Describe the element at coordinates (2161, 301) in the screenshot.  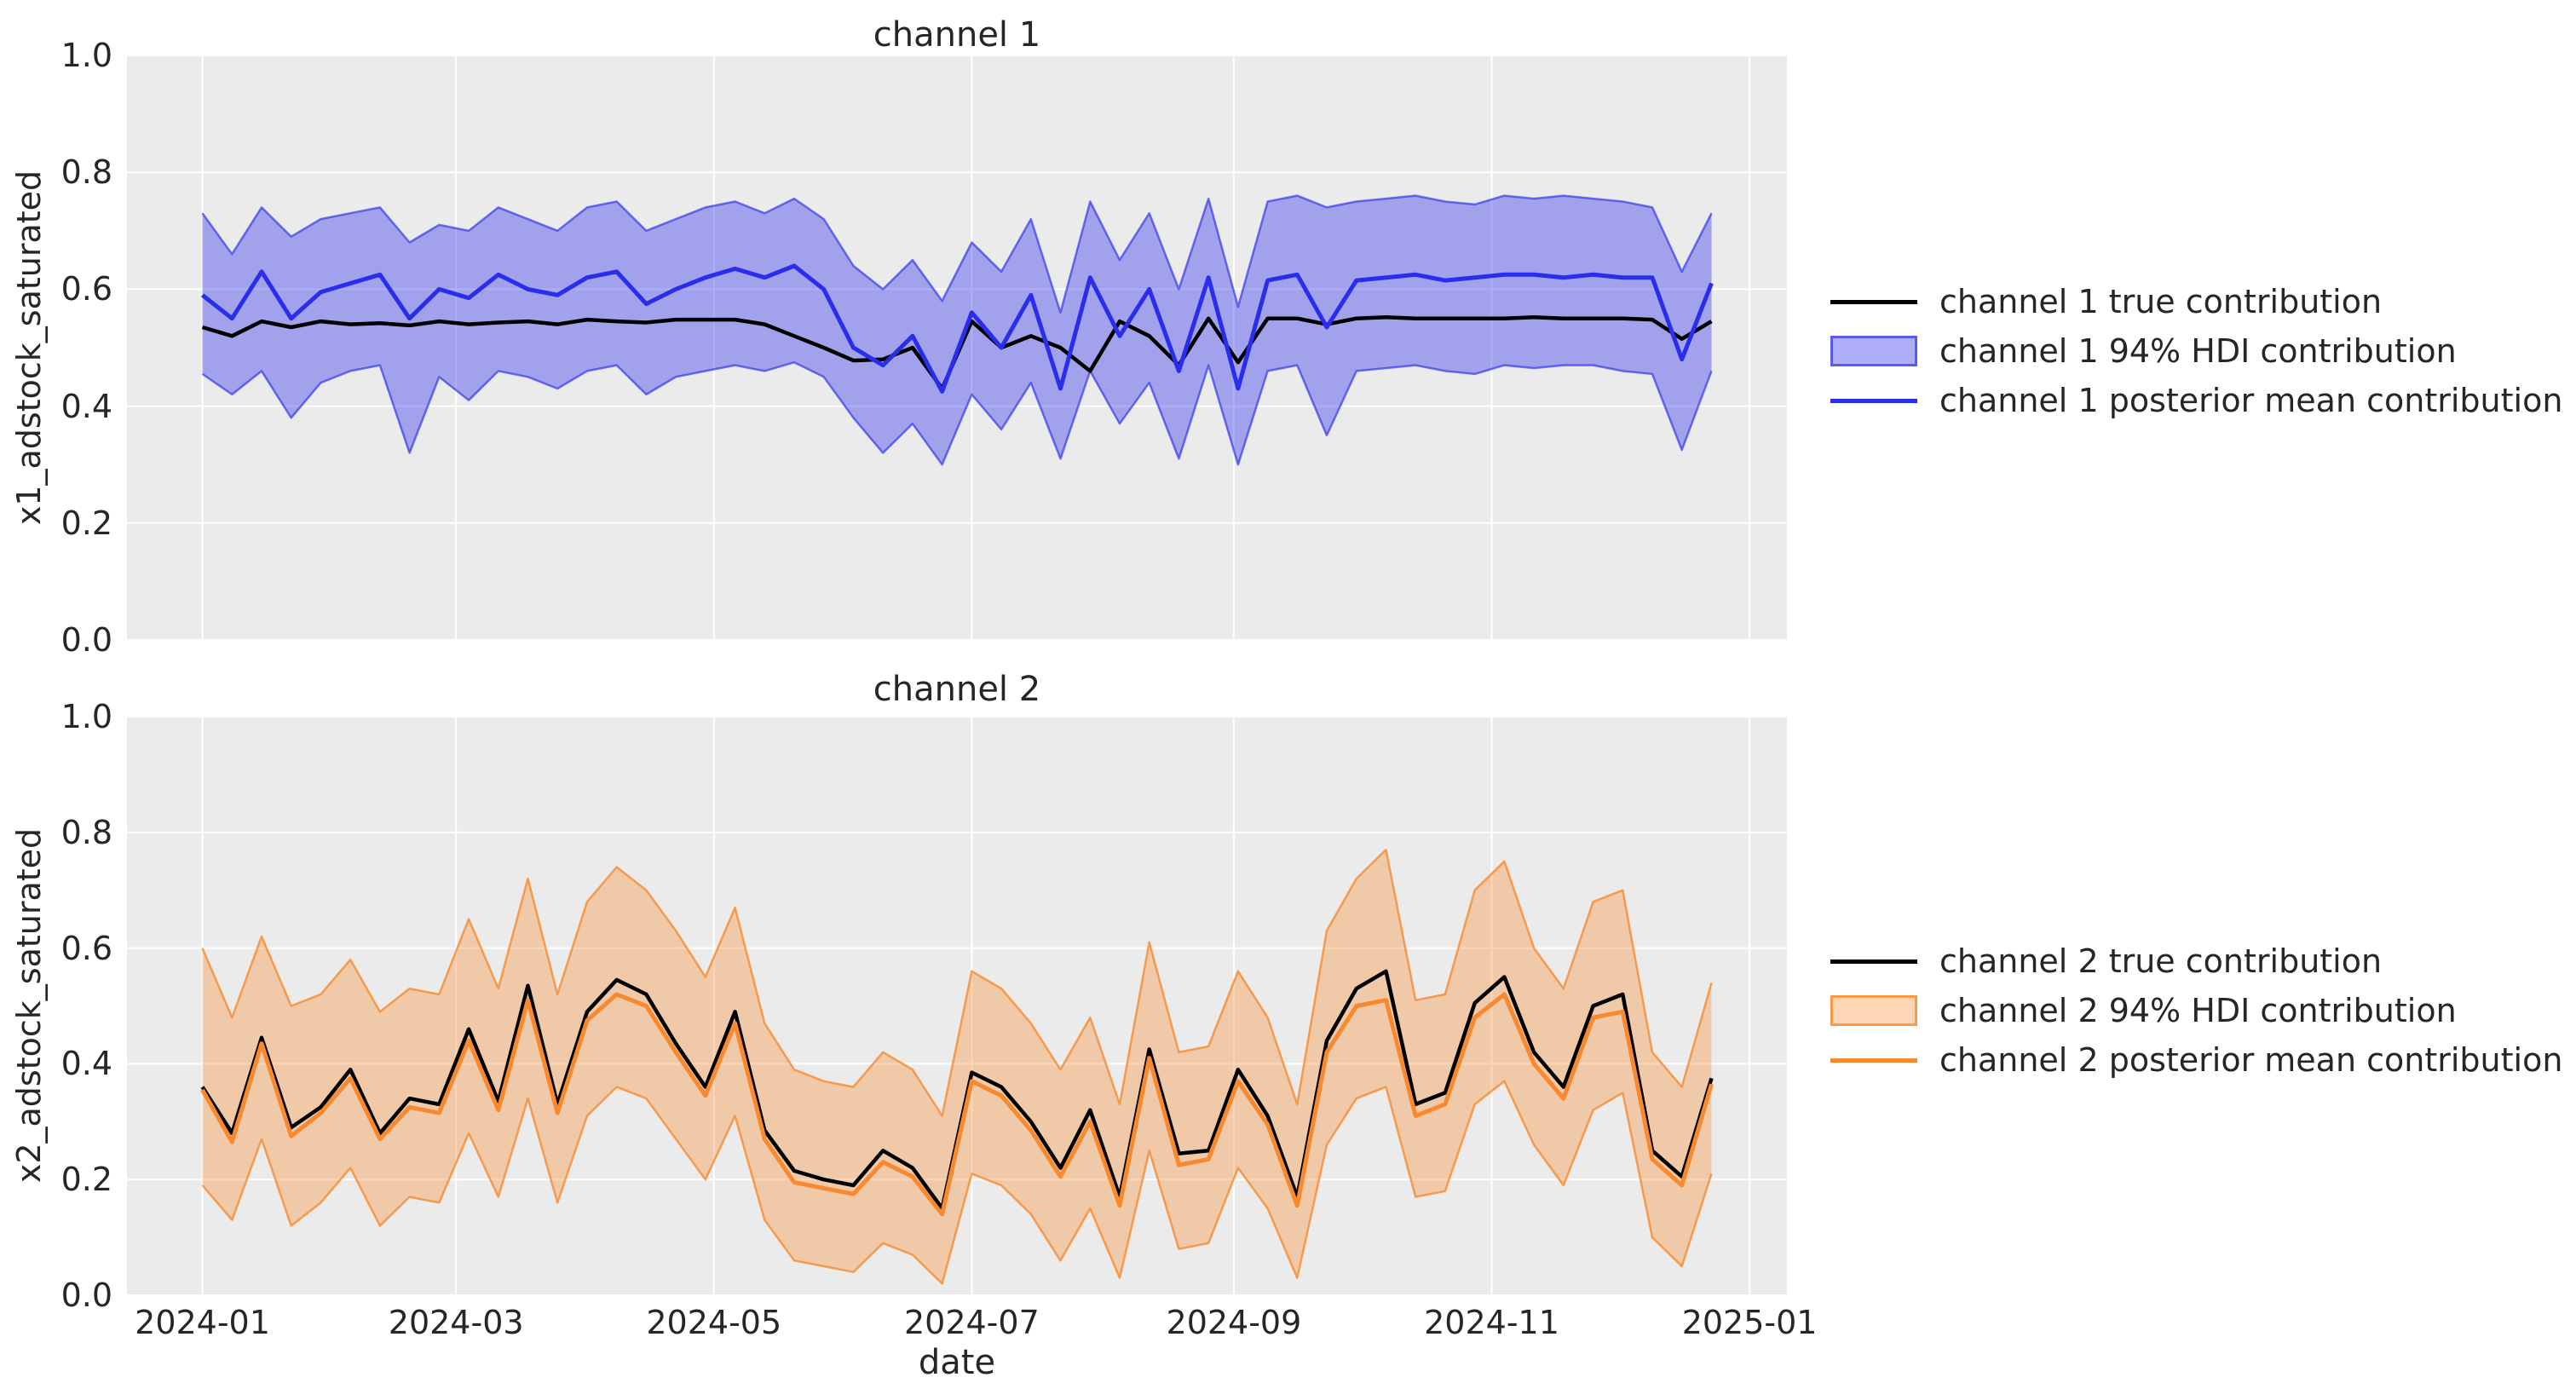
I see `legend-label: channel 1 true contribution` at that location.